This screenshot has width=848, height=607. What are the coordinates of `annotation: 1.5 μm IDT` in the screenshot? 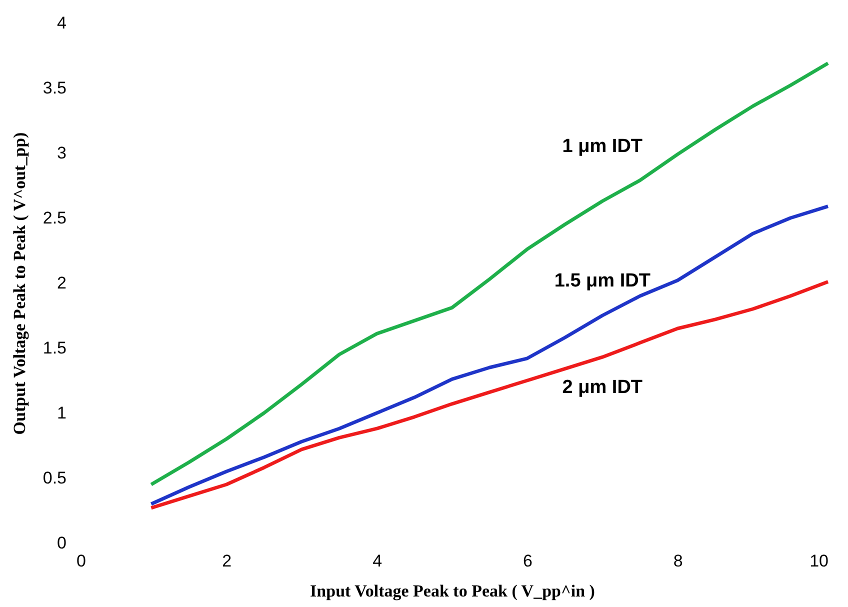 It's located at (602, 281).